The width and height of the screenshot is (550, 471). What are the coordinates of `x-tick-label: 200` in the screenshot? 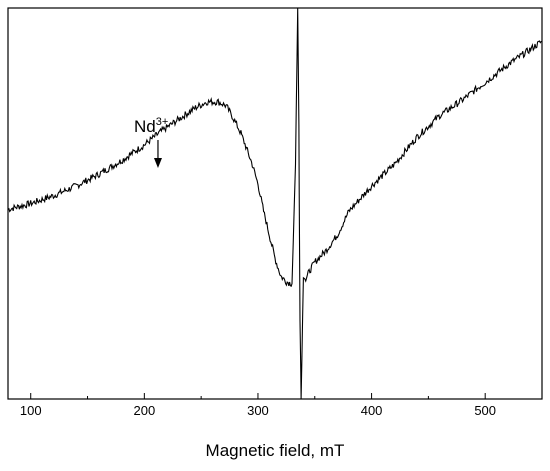 It's located at (144, 410).